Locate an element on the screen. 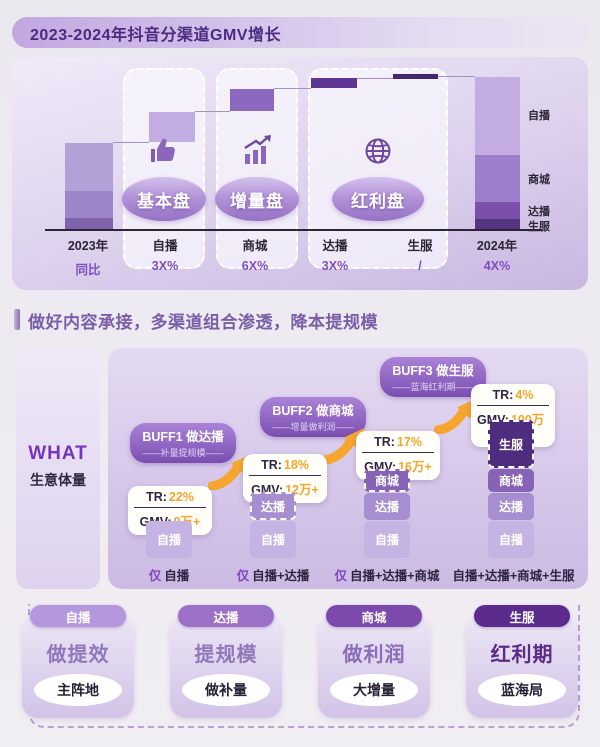 This screenshot has width=600, height=747. stack3-caption: 仅自播+达播+商城 is located at coordinates (387, 576).